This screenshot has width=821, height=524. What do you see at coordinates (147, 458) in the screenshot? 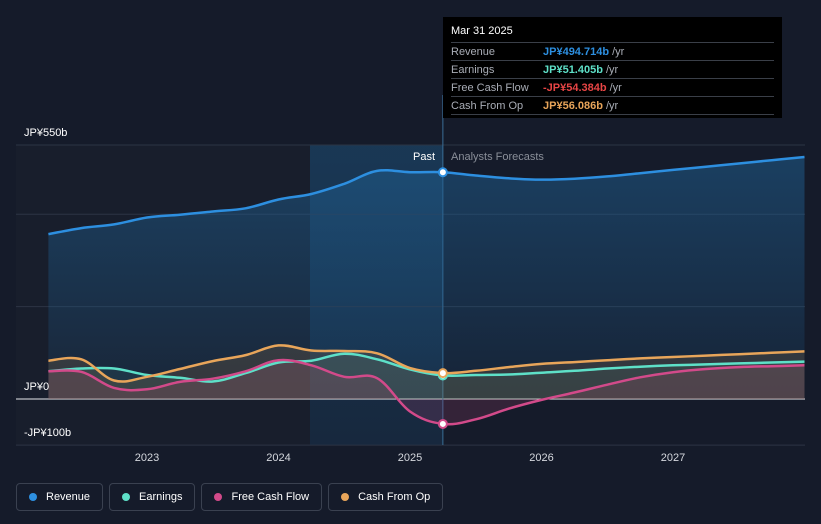
I see `x-tick-label: 2023` at bounding box center [147, 458].